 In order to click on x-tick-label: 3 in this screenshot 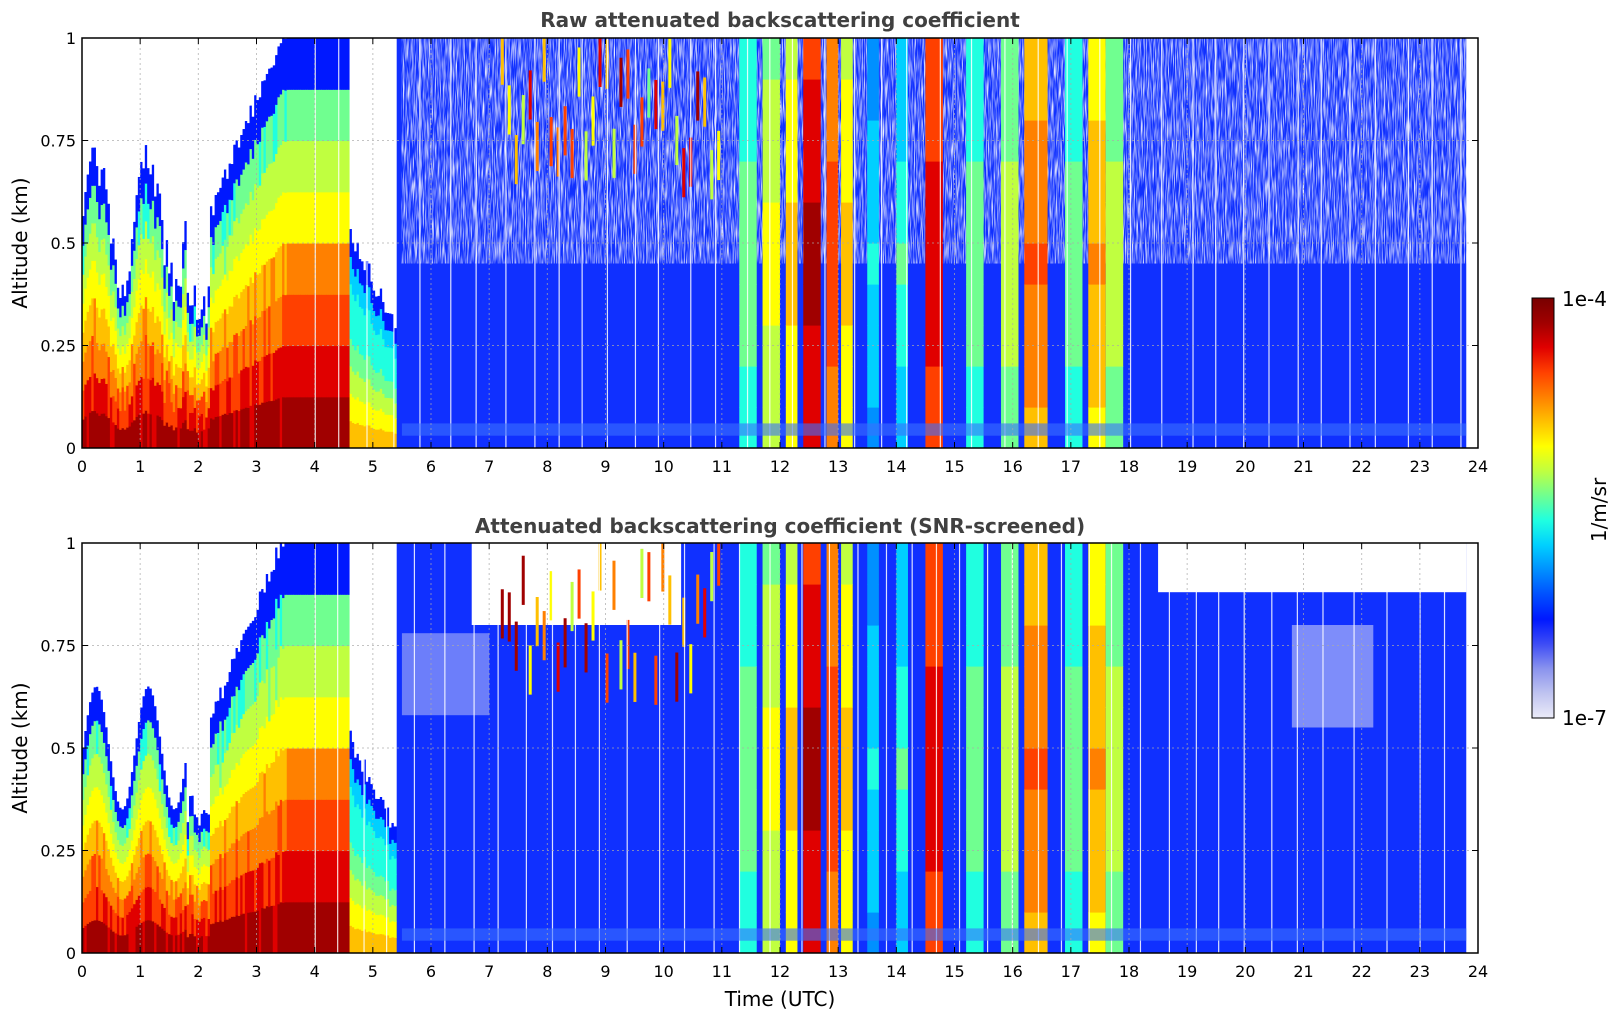, I will do `click(256, 466)`.